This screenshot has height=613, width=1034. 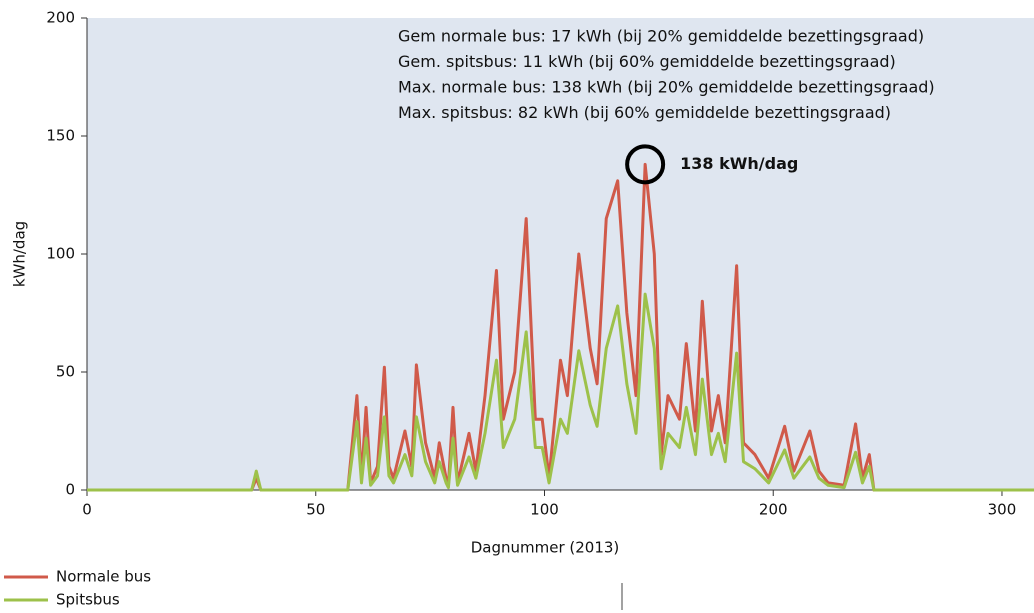 What do you see at coordinates (87, 510) in the screenshot?
I see `x-tick-label: 0` at bounding box center [87, 510].